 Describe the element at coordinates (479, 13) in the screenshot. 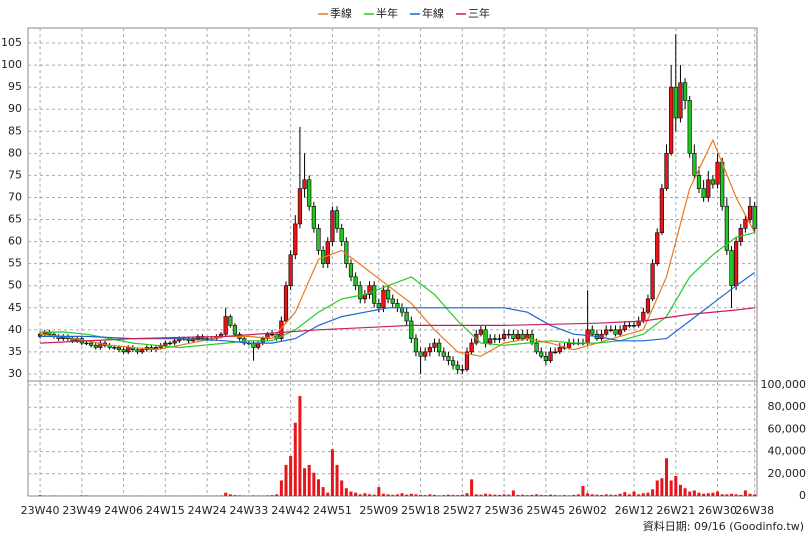

I see `legend-label: 三年` at that location.